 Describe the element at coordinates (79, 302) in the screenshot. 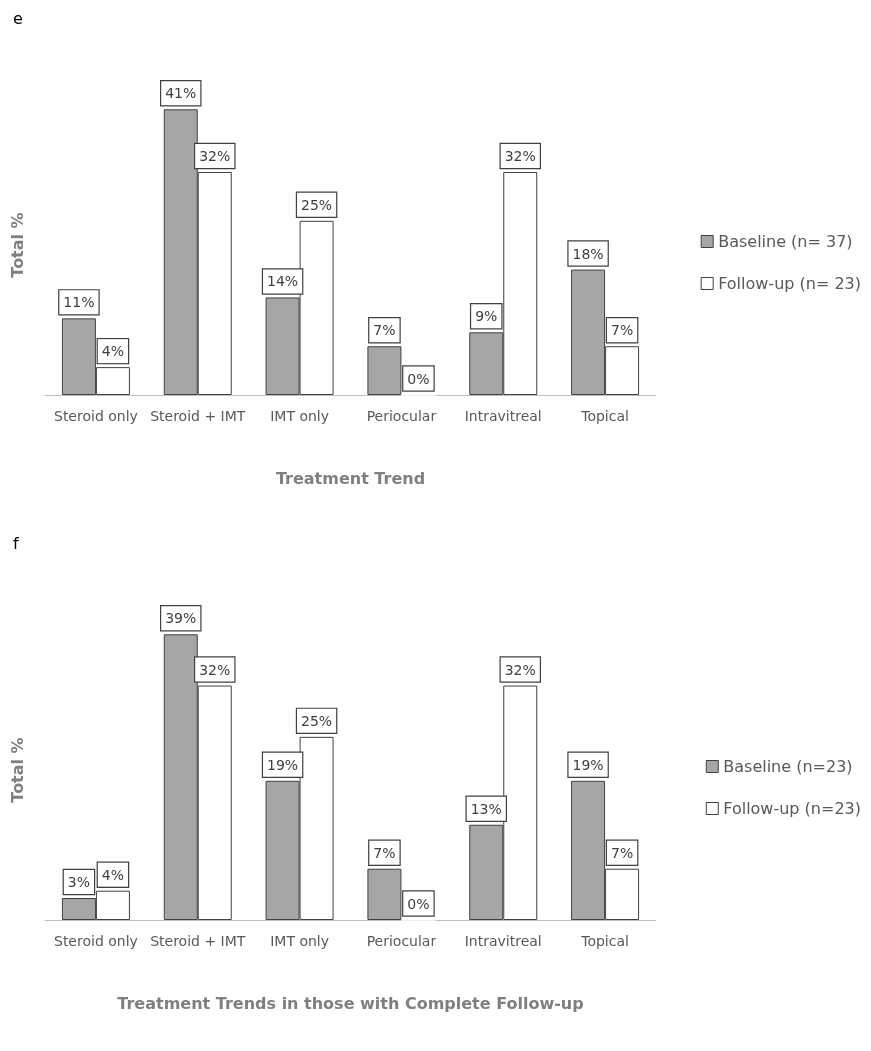

I see `data-label: 11%` at that location.